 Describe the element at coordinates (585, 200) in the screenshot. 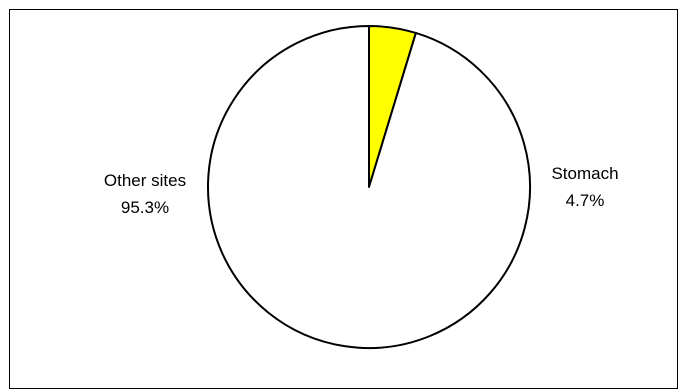

I see `slice-value-stomach: 4.7%` at that location.